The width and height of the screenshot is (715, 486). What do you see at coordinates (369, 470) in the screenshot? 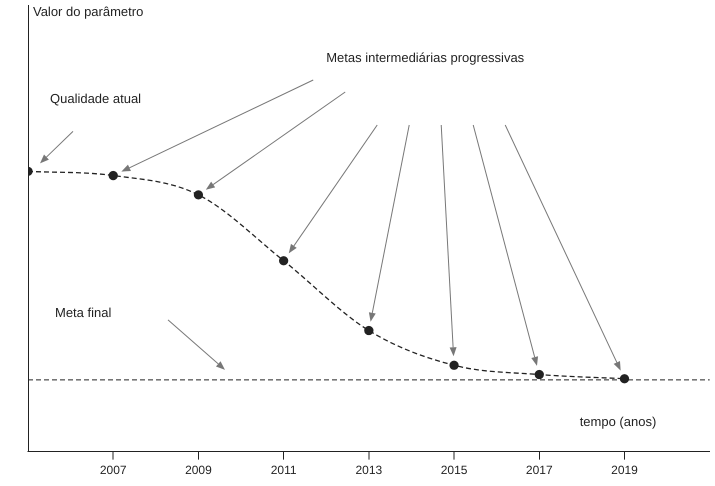
I see `x-tick-label: 2013` at bounding box center [369, 470].